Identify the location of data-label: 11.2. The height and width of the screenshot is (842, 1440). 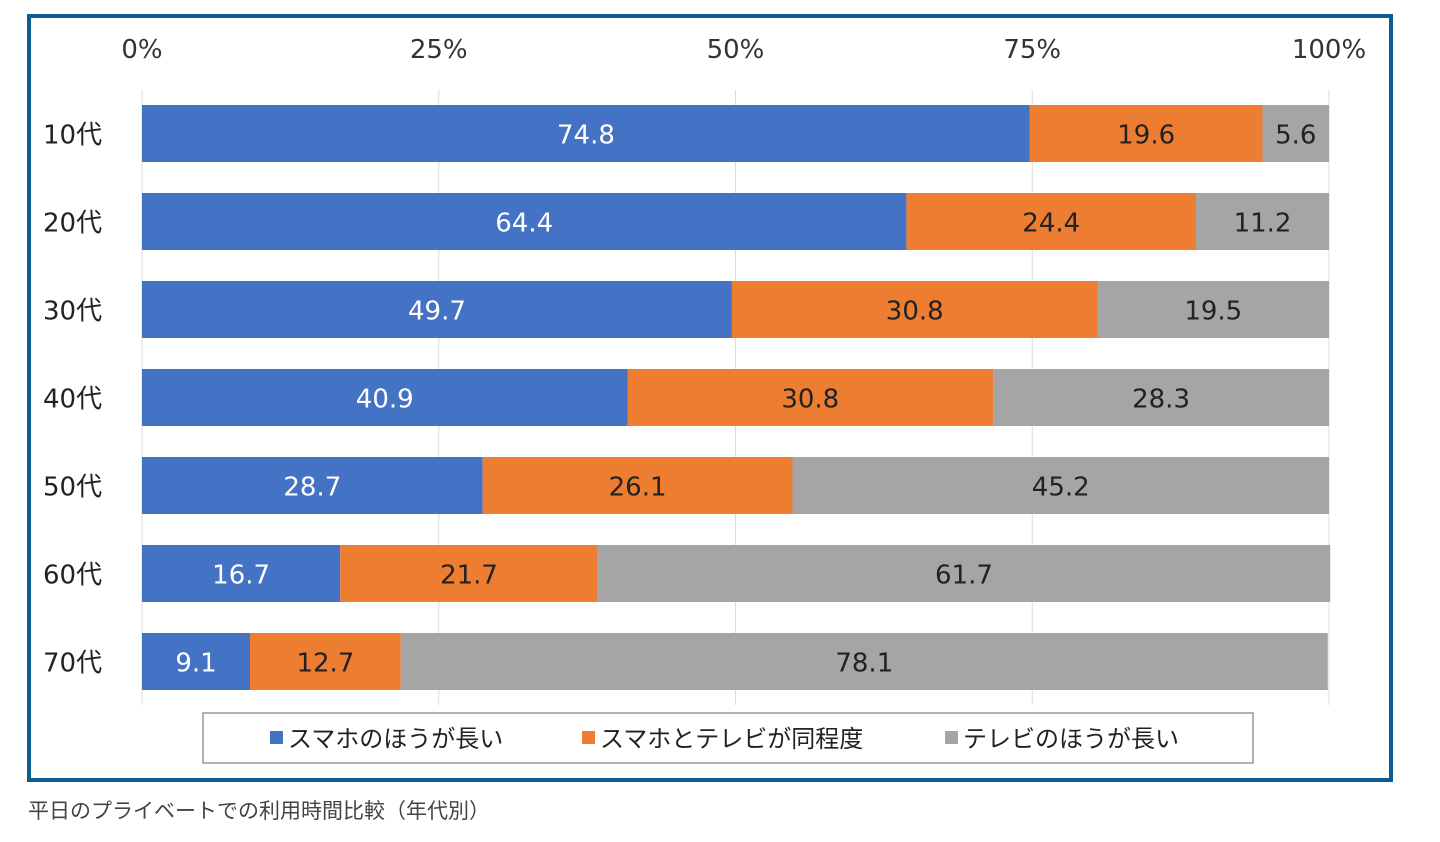
(1263, 224).